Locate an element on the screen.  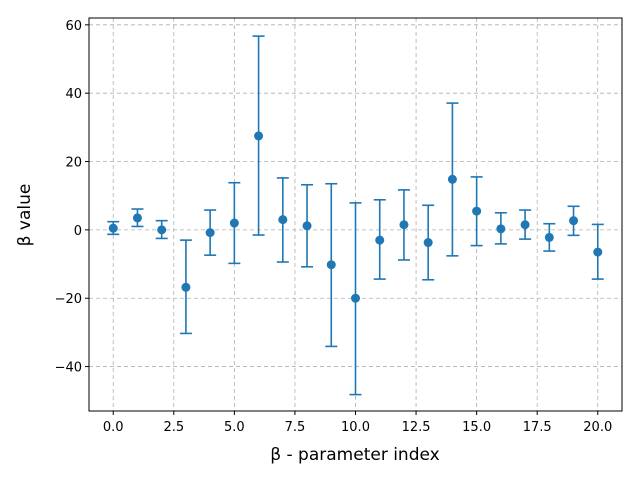
x-tick-label: 5.0 is located at coordinates (234, 427).